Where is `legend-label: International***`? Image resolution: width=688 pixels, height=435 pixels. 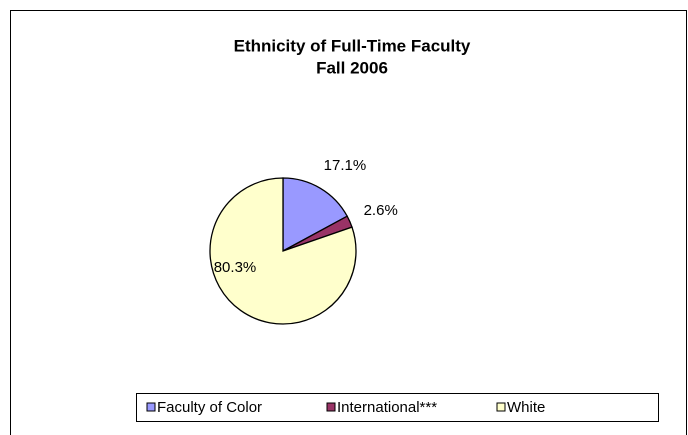
legend-label: International*** is located at coordinates (387, 407).